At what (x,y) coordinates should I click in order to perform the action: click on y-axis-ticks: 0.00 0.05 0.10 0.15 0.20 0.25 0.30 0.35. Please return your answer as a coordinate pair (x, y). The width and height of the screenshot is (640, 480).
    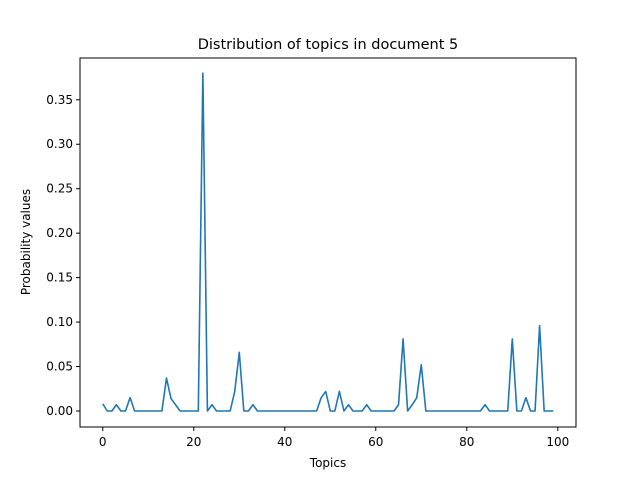
    Looking at the image, I should click on (63, 255).